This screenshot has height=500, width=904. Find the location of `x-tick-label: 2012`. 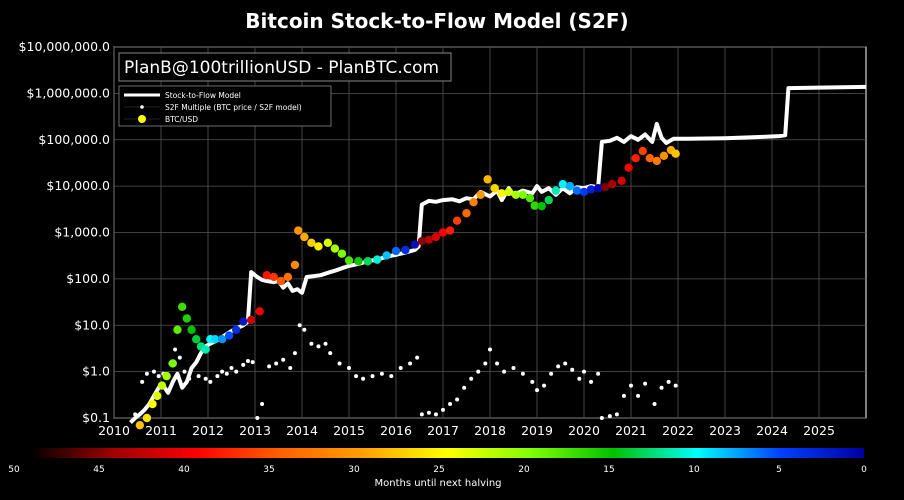

x-tick-label: 2012 is located at coordinates (208, 430).